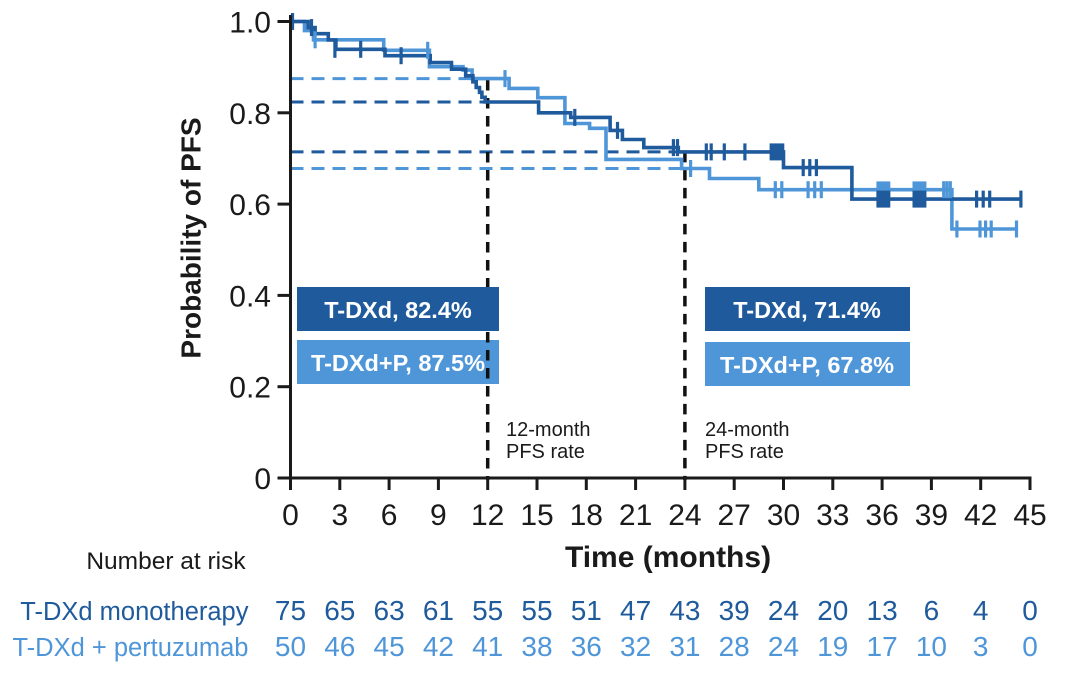  What do you see at coordinates (586, 610) in the screenshot?
I see `svg-text: 51` at bounding box center [586, 610].